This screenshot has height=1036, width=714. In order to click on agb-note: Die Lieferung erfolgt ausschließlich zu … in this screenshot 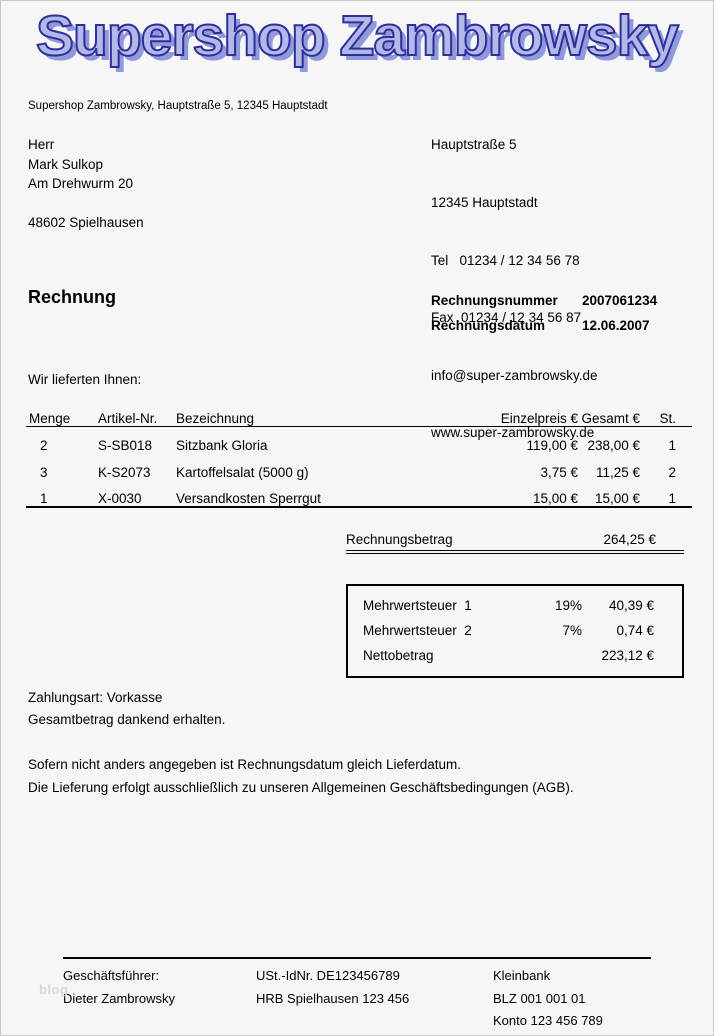, I will do `click(301, 787)`.